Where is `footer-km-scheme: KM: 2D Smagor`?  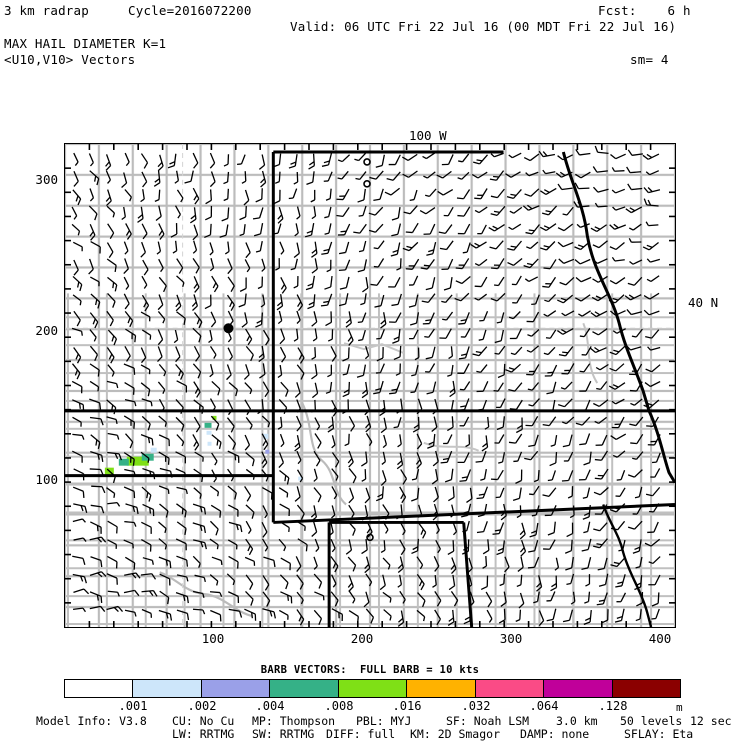
footer-km-scheme: KM: 2D Smagor is located at coordinates (455, 734).